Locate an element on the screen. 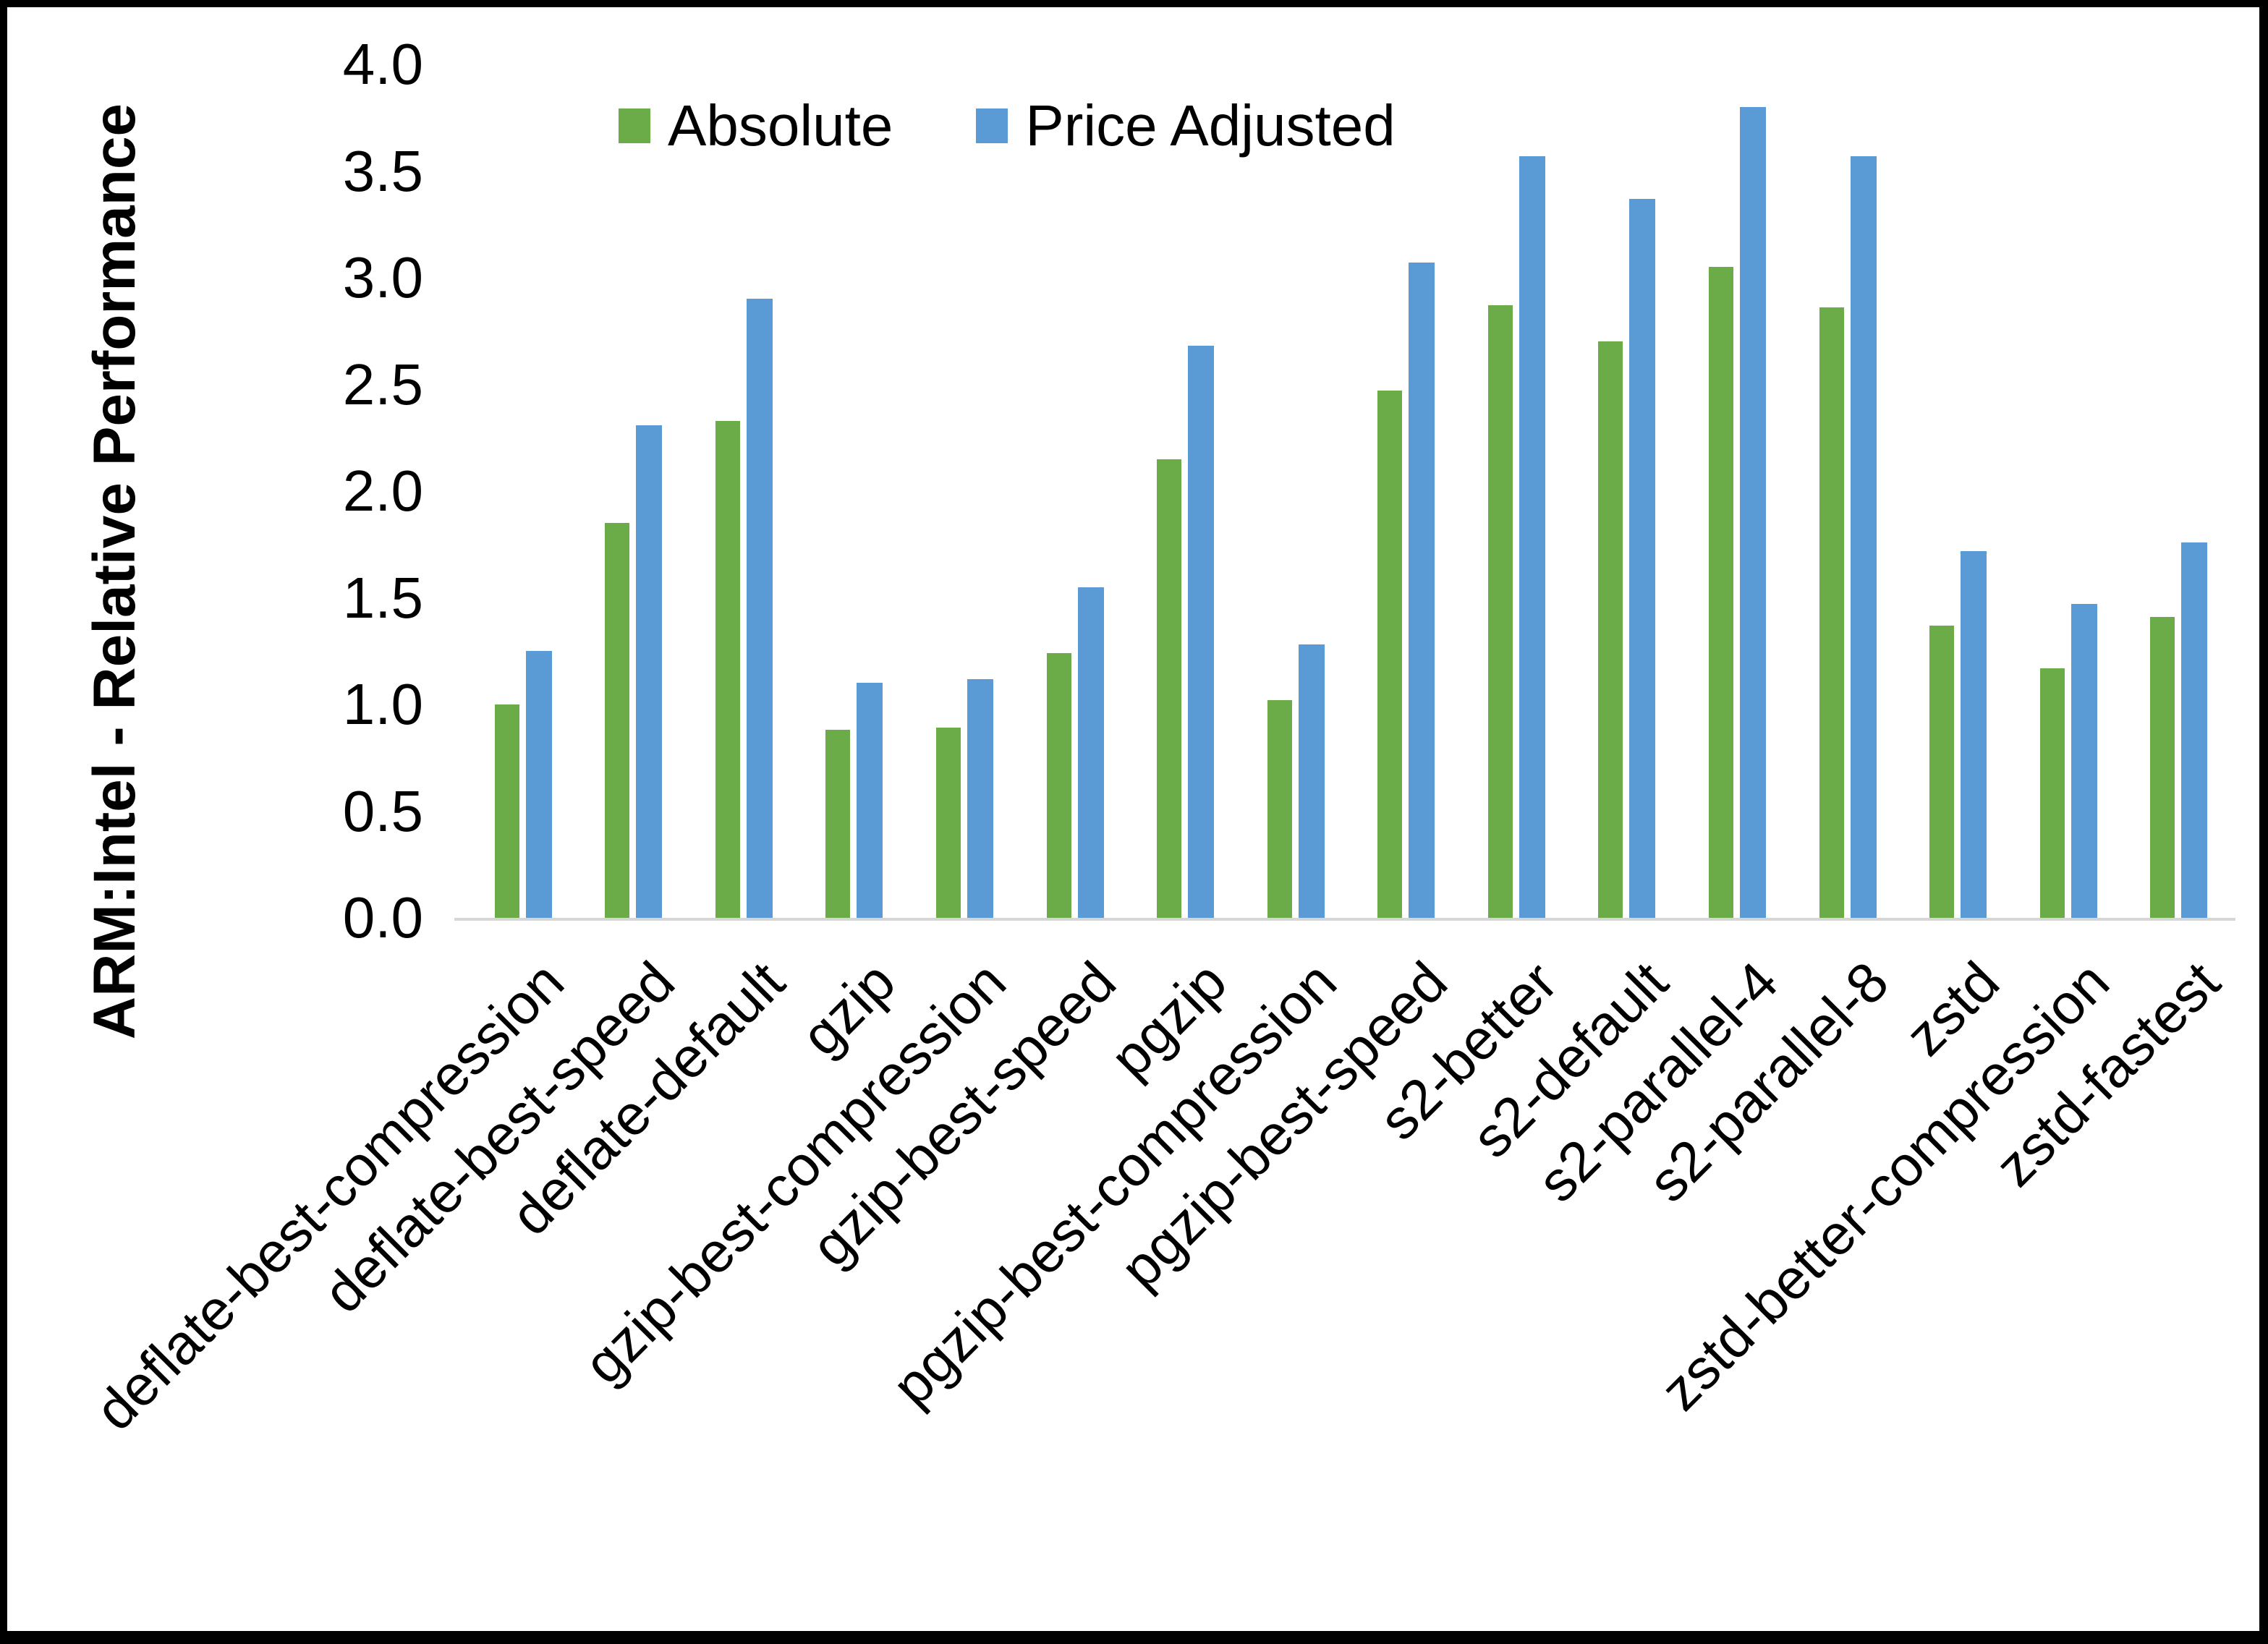 Image resolution: width=2268 pixels, height=1644 pixels. bar-price-adjusted-deflate-best-compression is located at coordinates (539, 784).